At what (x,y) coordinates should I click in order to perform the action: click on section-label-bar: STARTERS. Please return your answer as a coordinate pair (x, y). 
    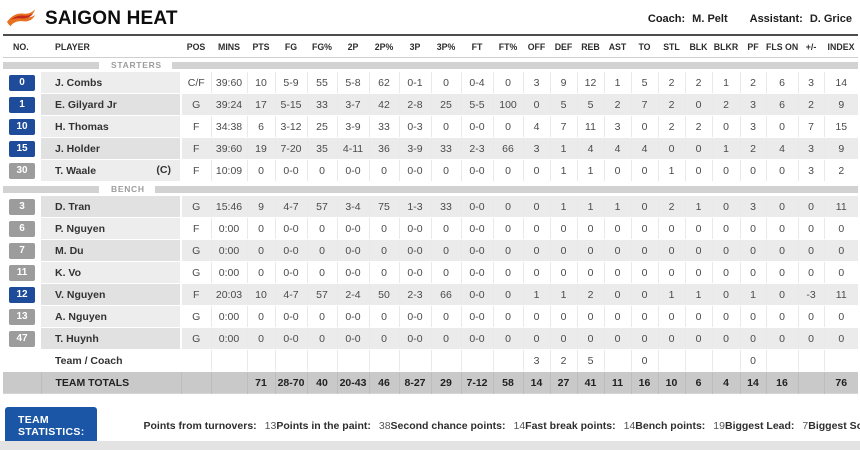
    Looking at the image, I should click on (430, 65).